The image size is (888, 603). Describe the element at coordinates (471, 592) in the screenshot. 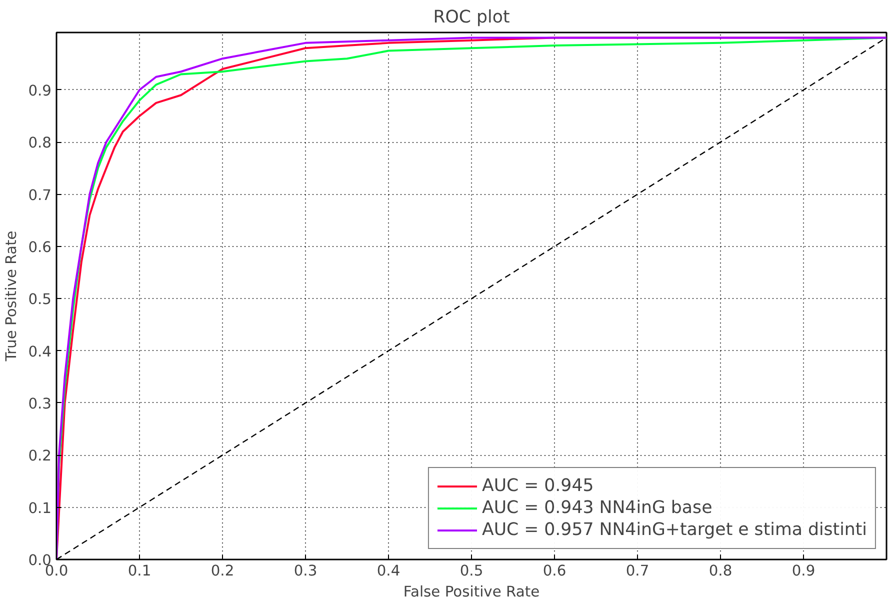

I see `x-axis-title: False Positive Rate` at that location.